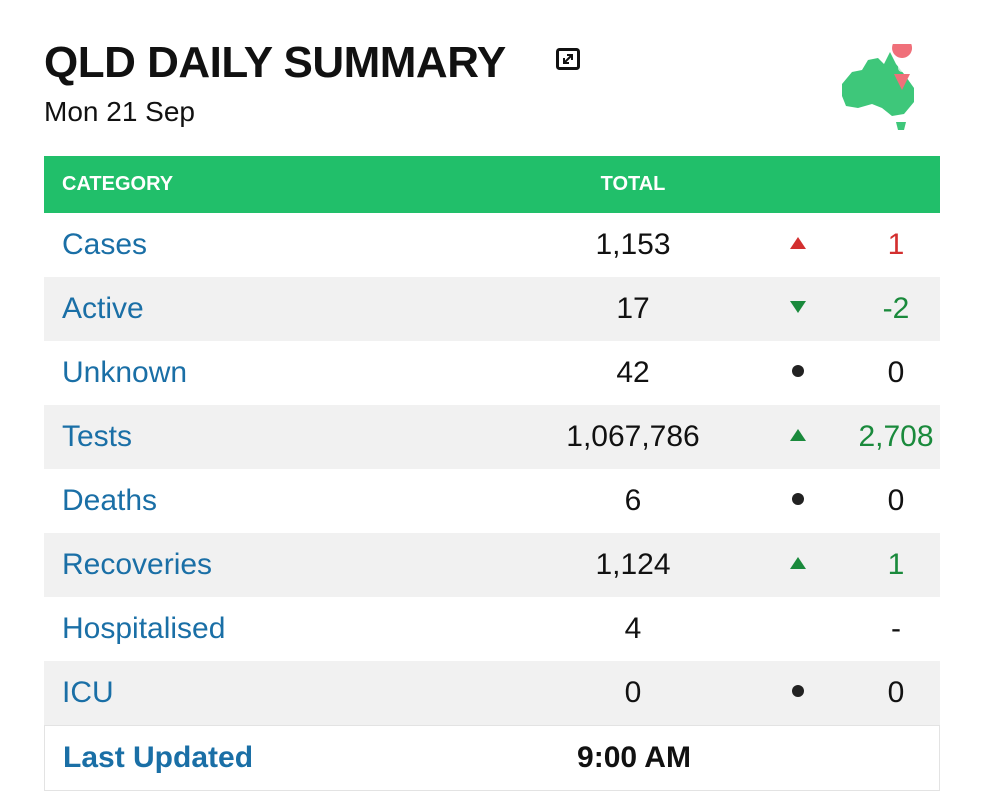  What do you see at coordinates (110, 500) in the screenshot?
I see `category-link: Deaths` at bounding box center [110, 500].